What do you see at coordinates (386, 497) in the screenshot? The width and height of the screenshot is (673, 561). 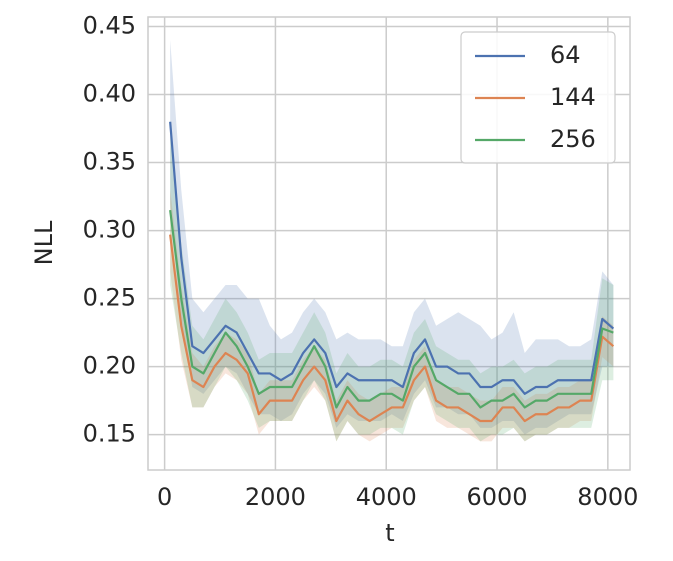 I see `x-tick-label: 4000` at bounding box center [386, 497].